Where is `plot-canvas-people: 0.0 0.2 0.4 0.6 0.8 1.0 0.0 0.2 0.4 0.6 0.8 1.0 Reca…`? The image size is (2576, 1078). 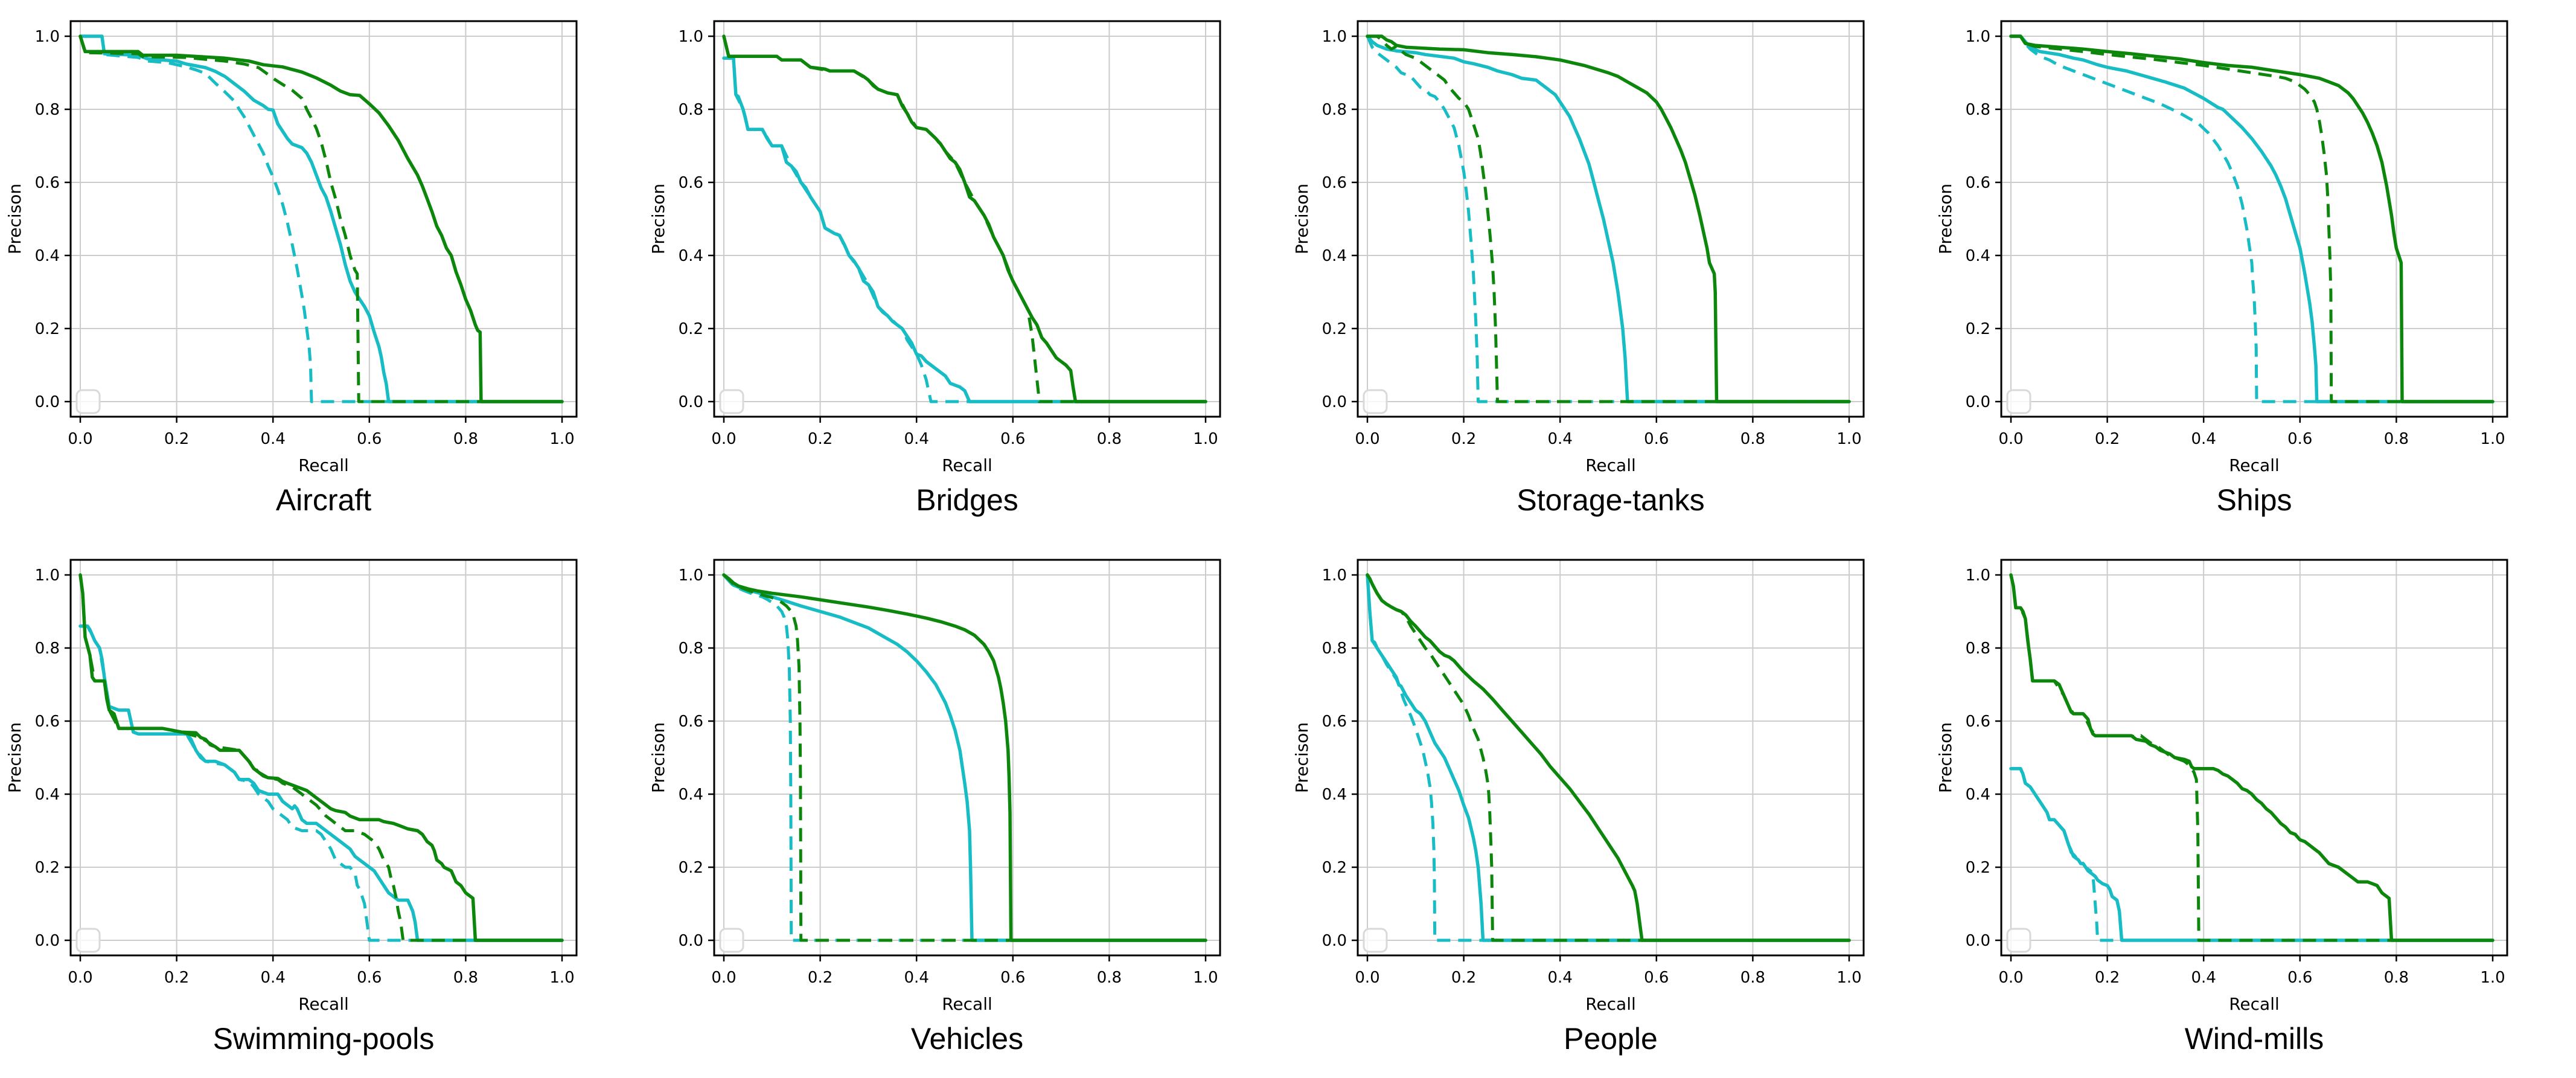 plot-canvas-people: 0.0 0.2 0.4 0.6 0.8 1.0 0.0 0.2 0.4 0.6 0.8 1.0 Reca… is located at coordinates (1579, 807).